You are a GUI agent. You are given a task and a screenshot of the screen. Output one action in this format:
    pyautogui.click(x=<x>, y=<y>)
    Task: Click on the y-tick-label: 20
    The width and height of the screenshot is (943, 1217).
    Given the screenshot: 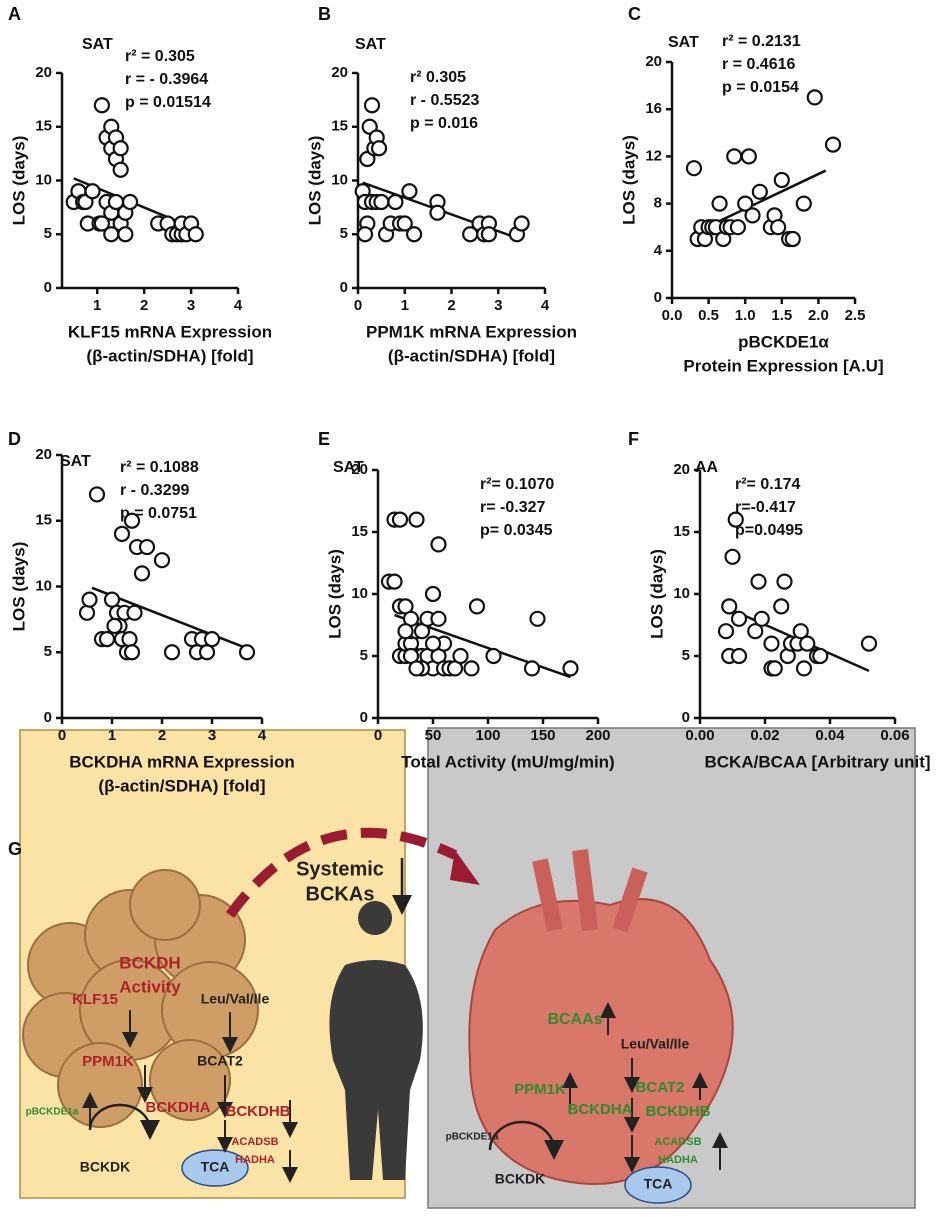 What is the action you would take?
    pyautogui.click(x=43, y=454)
    